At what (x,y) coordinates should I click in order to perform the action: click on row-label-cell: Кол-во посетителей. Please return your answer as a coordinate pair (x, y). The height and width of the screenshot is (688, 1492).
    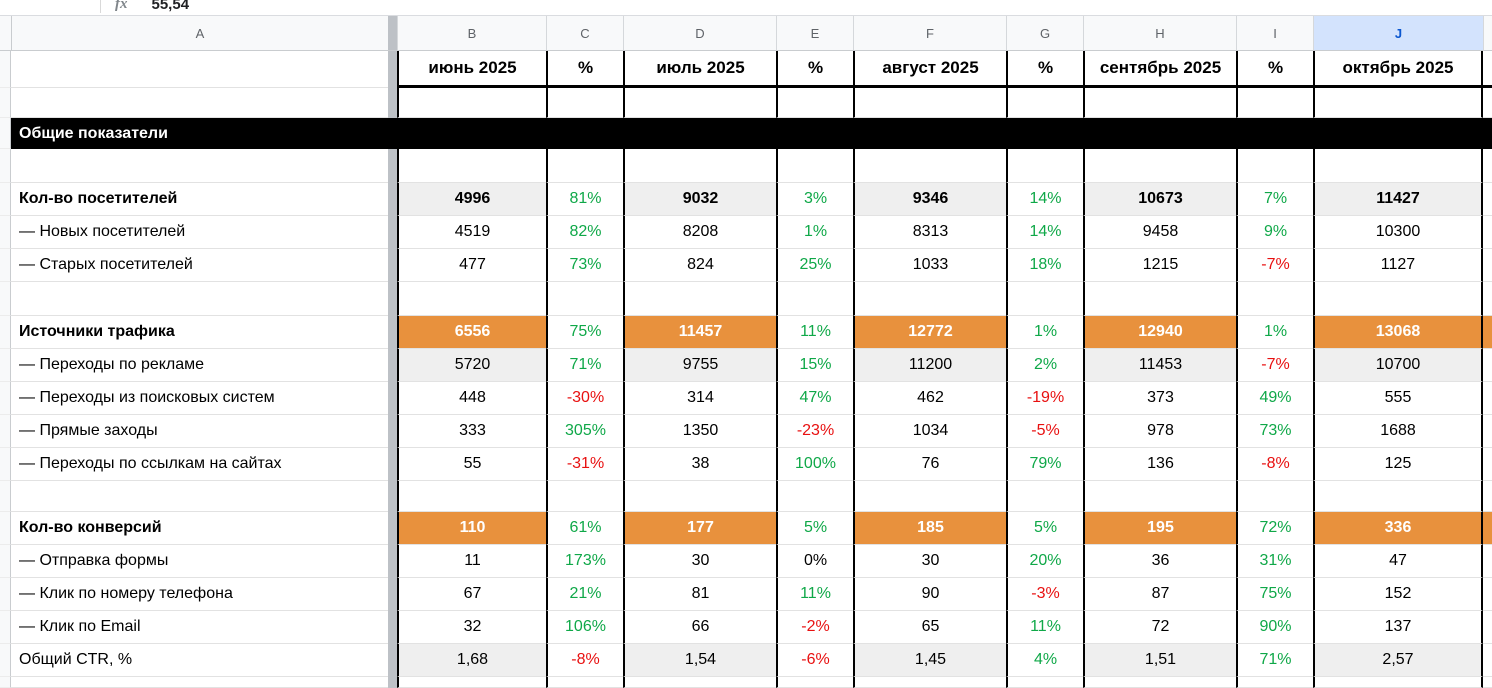
    Looking at the image, I should click on (199, 199).